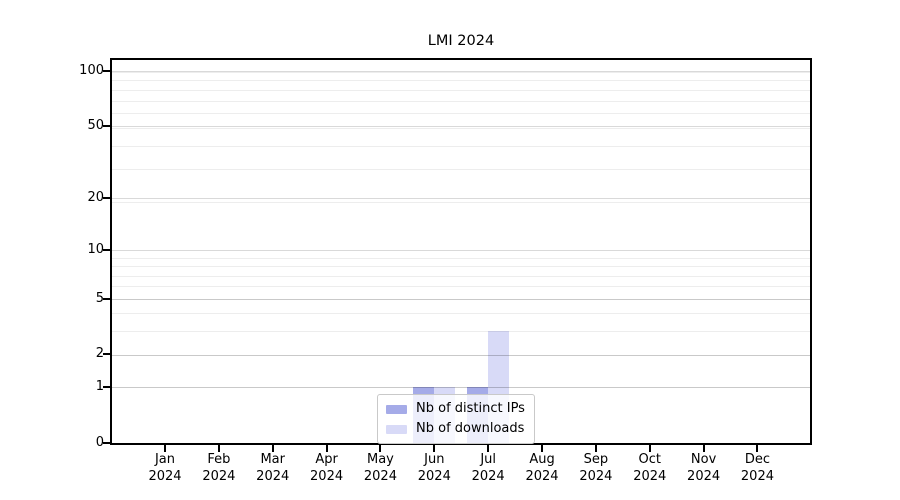 The width and height of the screenshot is (900, 500). I want to click on x-tick-month: Jul, so click(488, 459).